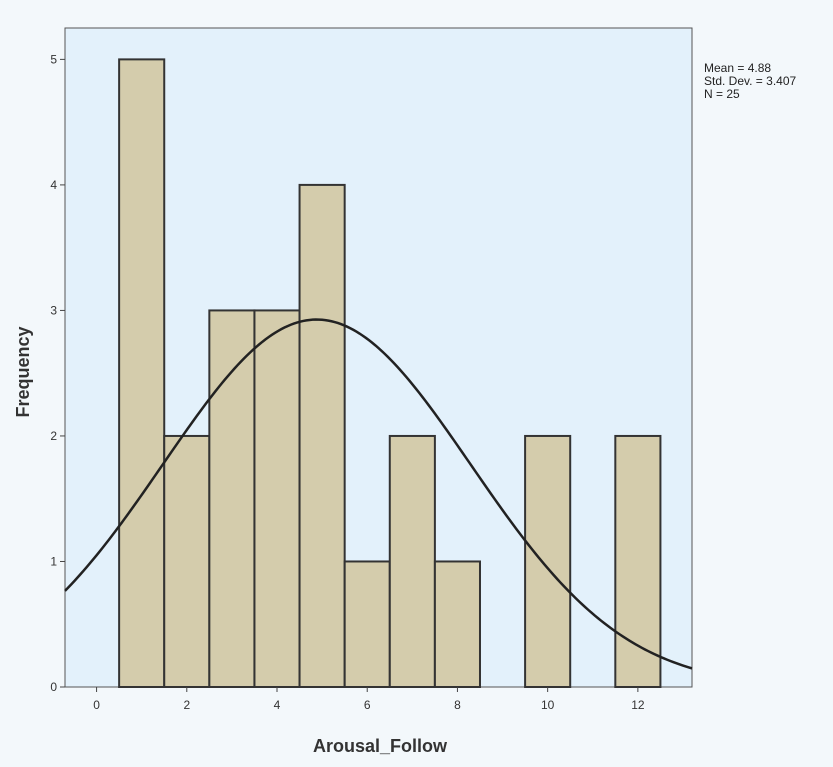 This screenshot has width=833, height=767. What do you see at coordinates (722, 94) in the screenshot?
I see `stat-n: N = 25` at bounding box center [722, 94].